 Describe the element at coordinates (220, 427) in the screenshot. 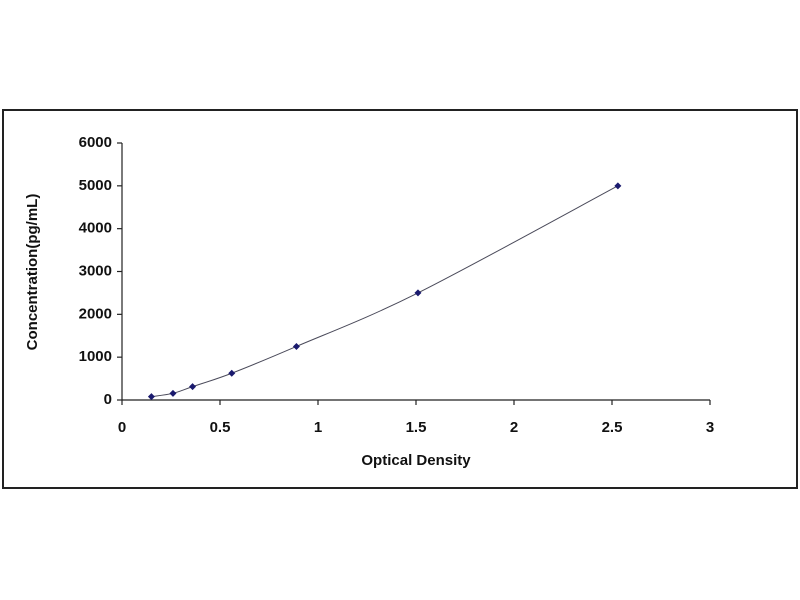

I see `x-tick-label: 0.5` at that location.